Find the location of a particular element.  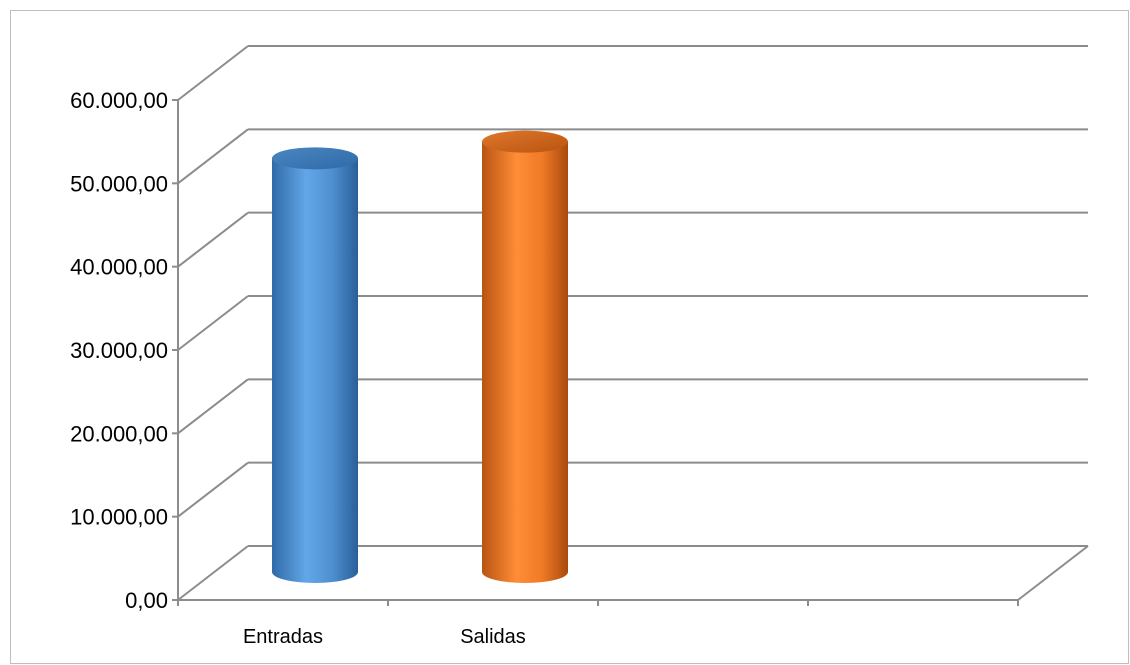

x-tick-label-0: Entradas is located at coordinates (283, 637).